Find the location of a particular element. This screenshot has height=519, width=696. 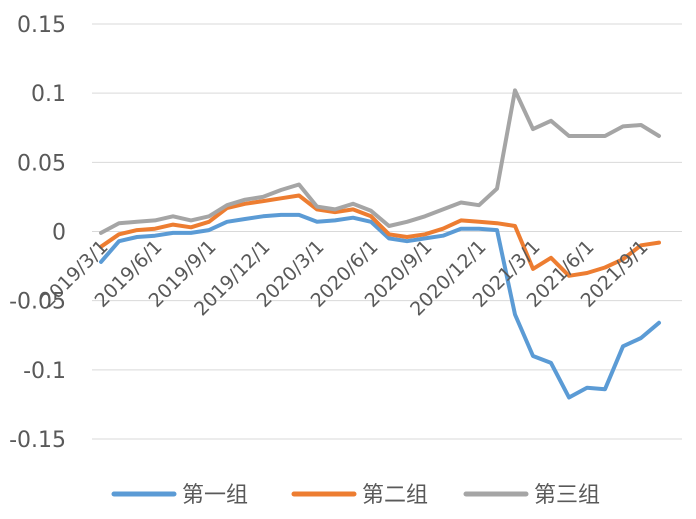

legend-label-1: 第一组 is located at coordinates (215, 495).